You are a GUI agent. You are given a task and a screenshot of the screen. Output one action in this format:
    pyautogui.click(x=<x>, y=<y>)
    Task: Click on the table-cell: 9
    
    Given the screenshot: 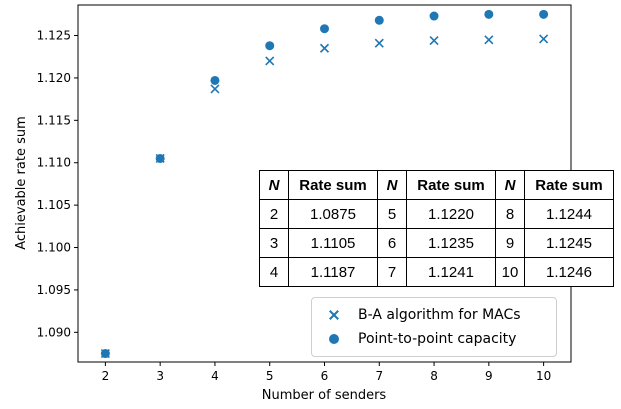 What is the action you would take?
    pyautogui.click(x=510, y=243)
    